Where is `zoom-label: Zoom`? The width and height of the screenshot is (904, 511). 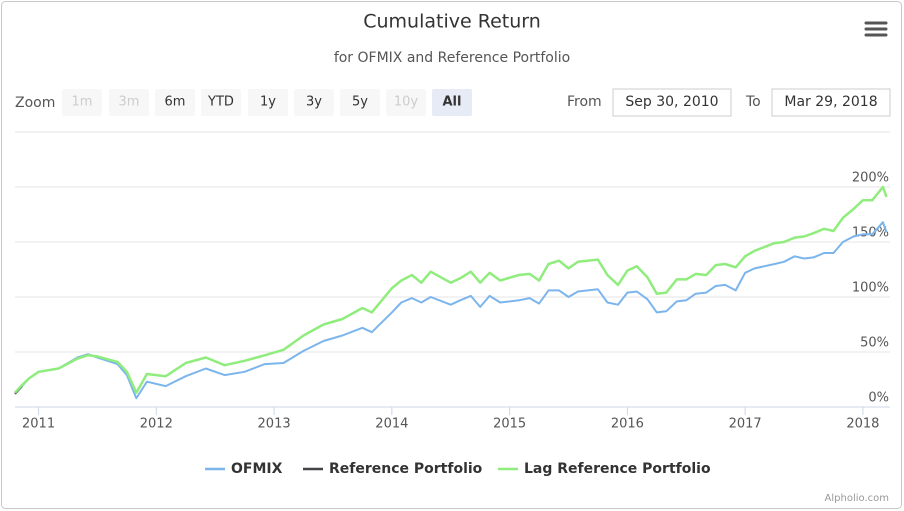 zoom-label: Zoom is located at coordinates (35, 103).